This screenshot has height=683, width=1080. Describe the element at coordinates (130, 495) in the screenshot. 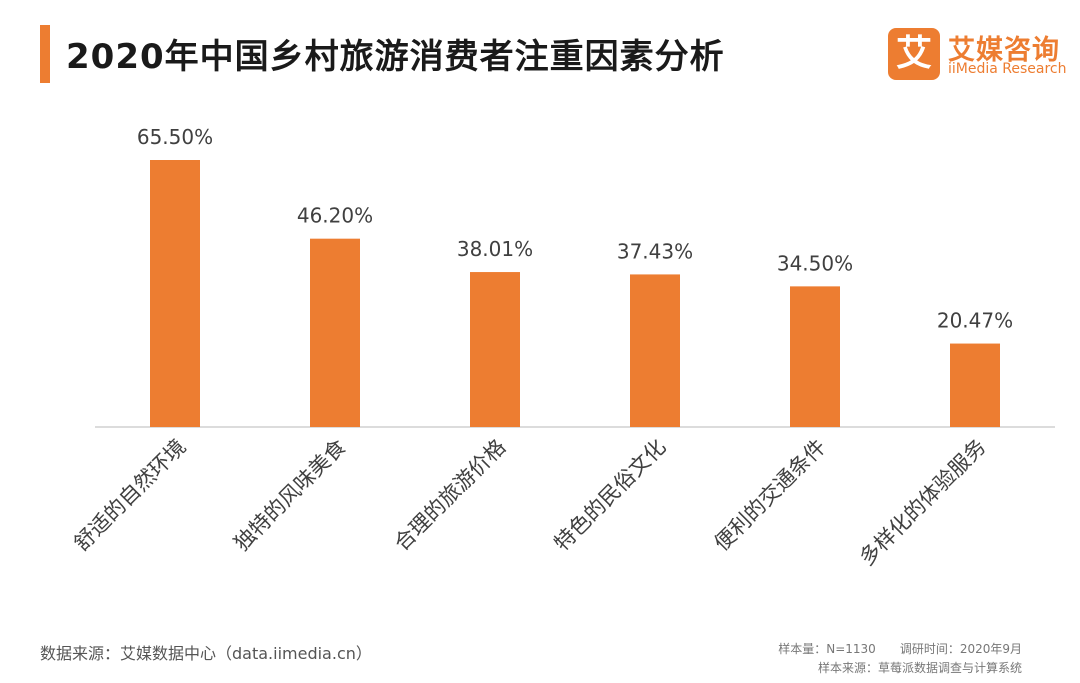

I see `category-label: 舒适的自然环境` at that location.